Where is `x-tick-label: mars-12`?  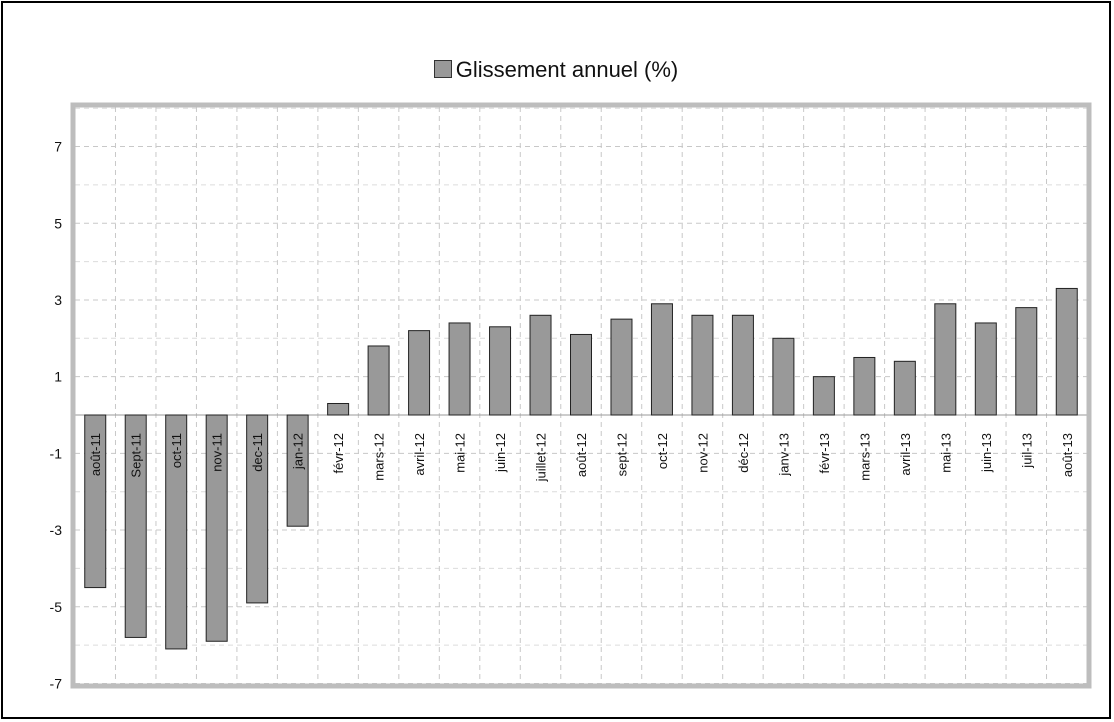 x-tick-label: mars-12 is located at coordinates (379, 457).